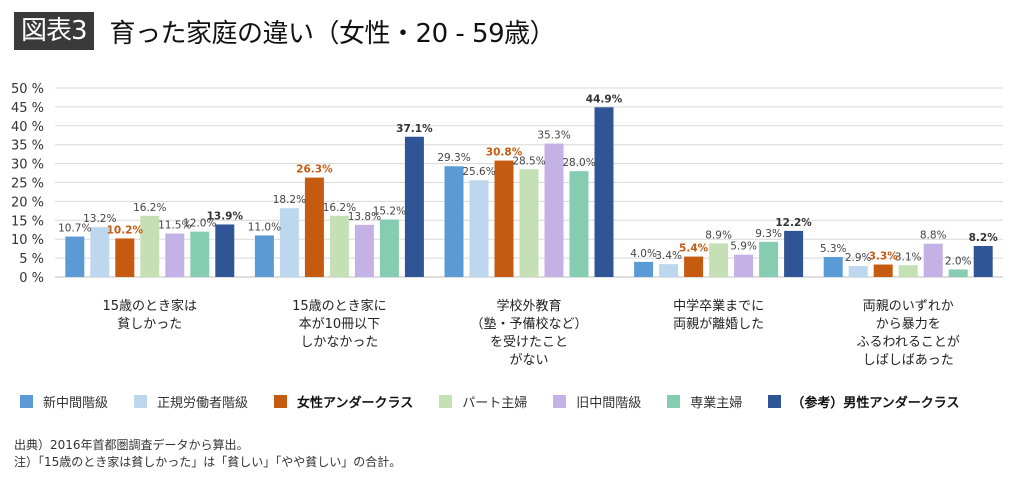 This screenshot has height=480, width=1020. I want to click on data-label: 16.2%, so click(339, 208).